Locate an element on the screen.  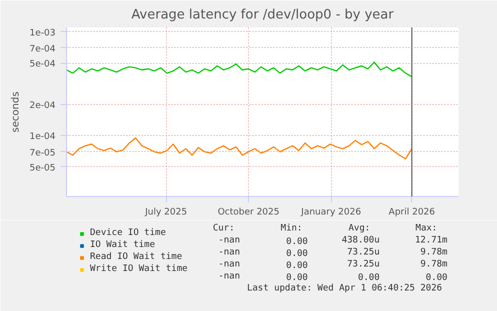
x-tick-label: January 2026 is located at coordinates (331, 213).